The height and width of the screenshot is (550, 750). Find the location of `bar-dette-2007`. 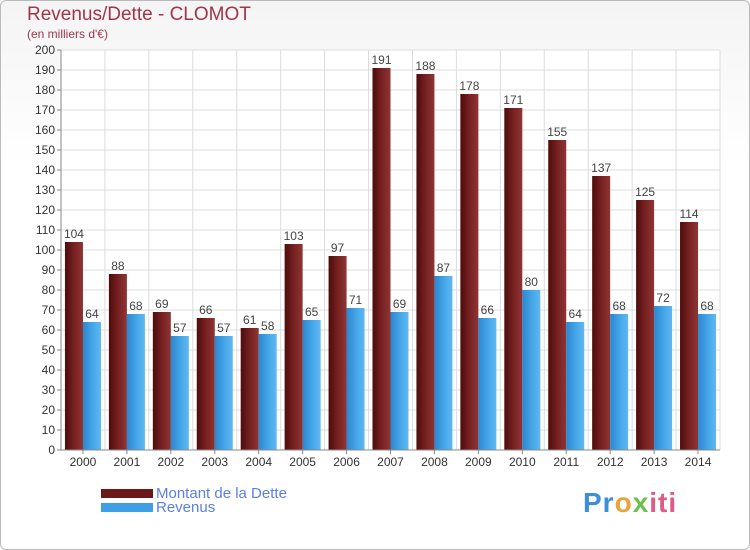

bar-dette-2007 is located at coordinates (381, 259).